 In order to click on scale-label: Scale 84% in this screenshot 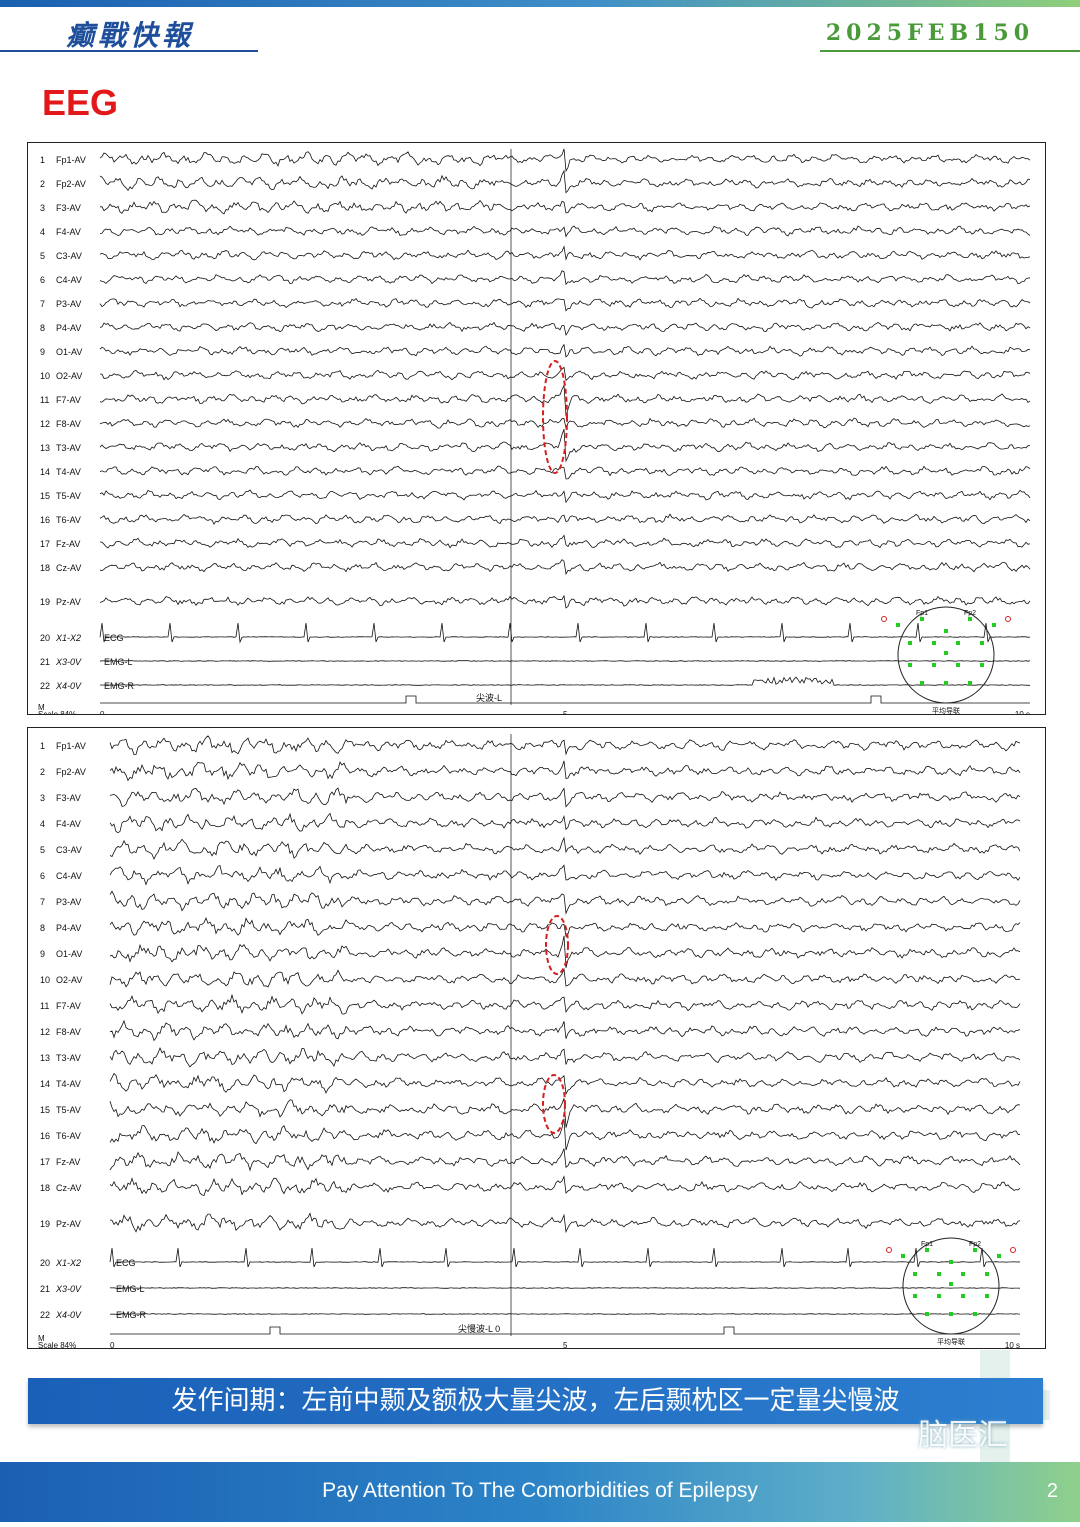, I will do `click(57, 1344)`.